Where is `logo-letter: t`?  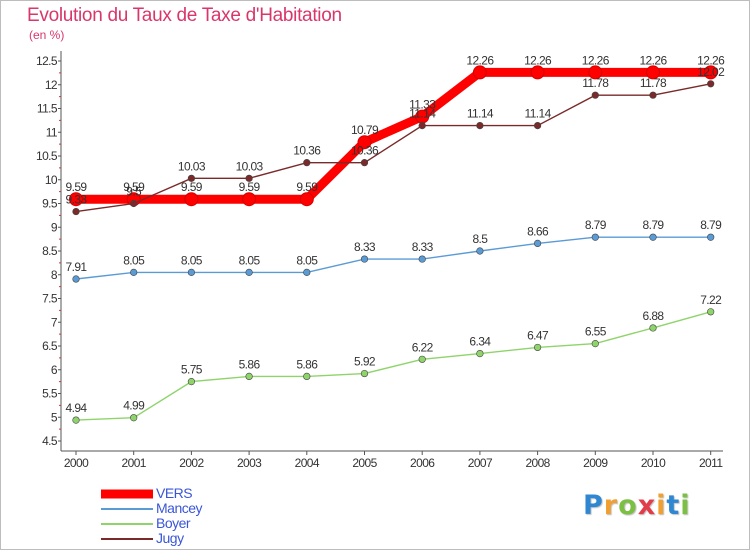
logo-letter: t is located at coordinates (673, 505).